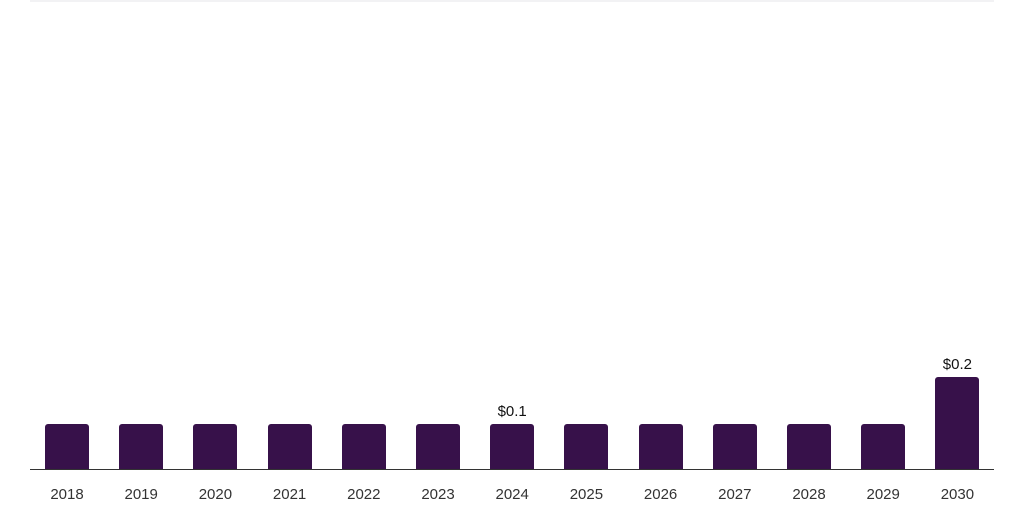  Describe the element at coordinates (809, 446) in the screenshot. I see `bar-2028` at that location.